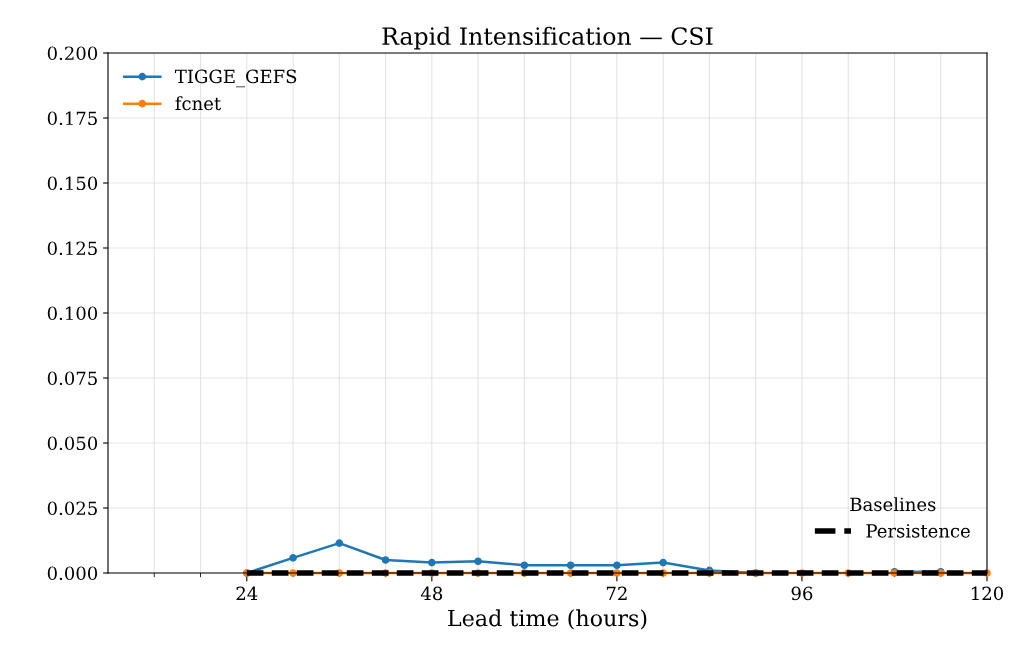 The image size is (1015, 650). What do you see at coordinates (802, 593) in the screenshot?
I see `x-tick-label: 96` at bounding box center [802, 593].